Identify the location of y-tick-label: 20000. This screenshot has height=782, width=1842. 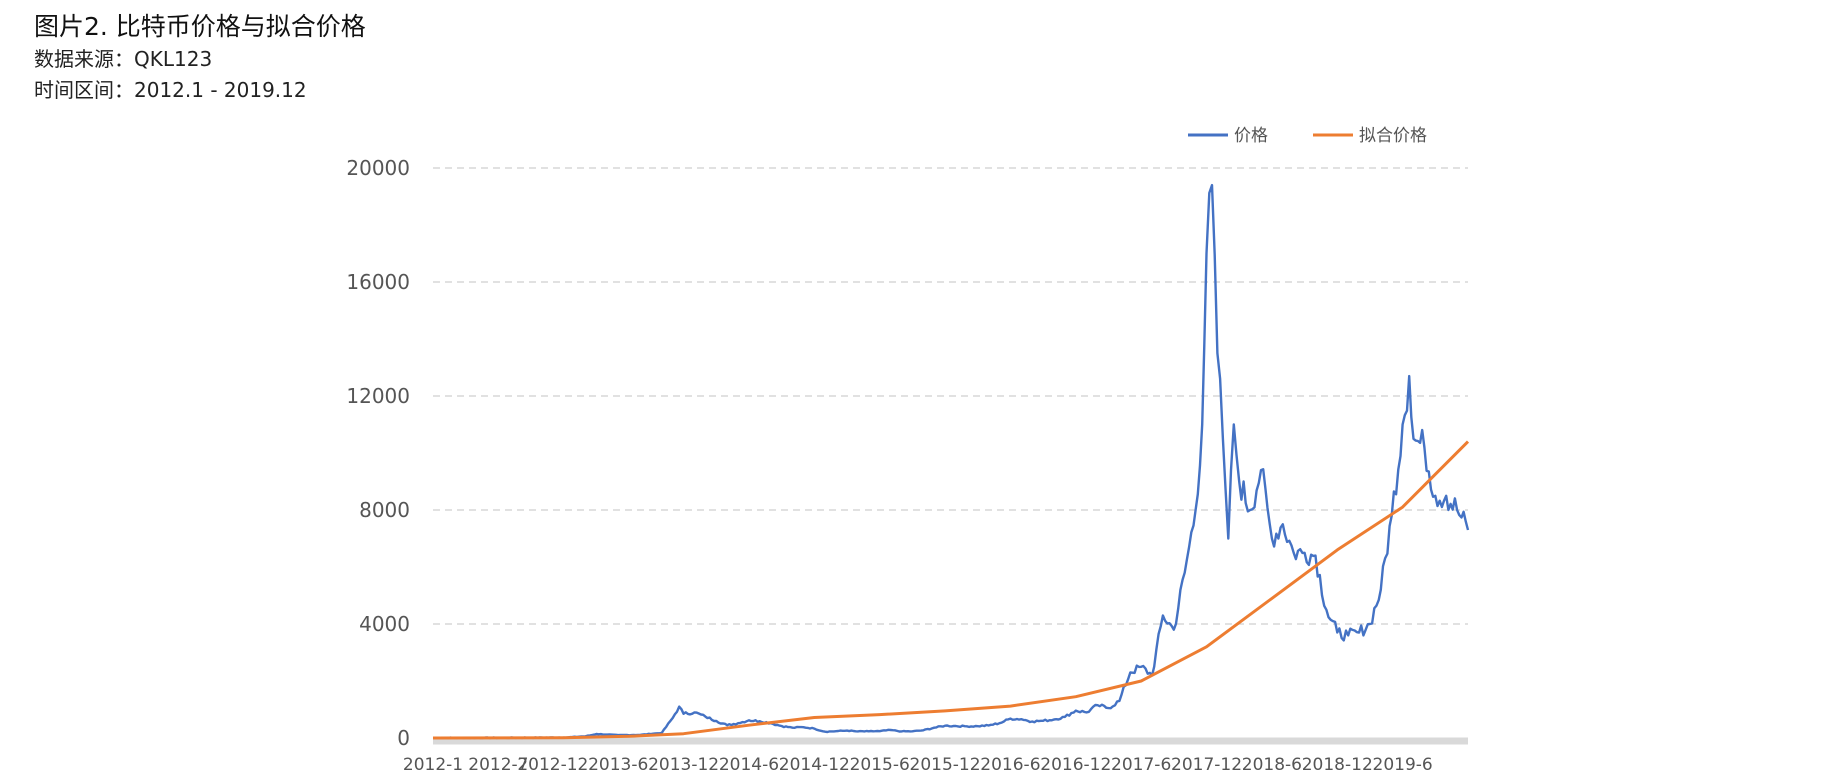
(378, 168).